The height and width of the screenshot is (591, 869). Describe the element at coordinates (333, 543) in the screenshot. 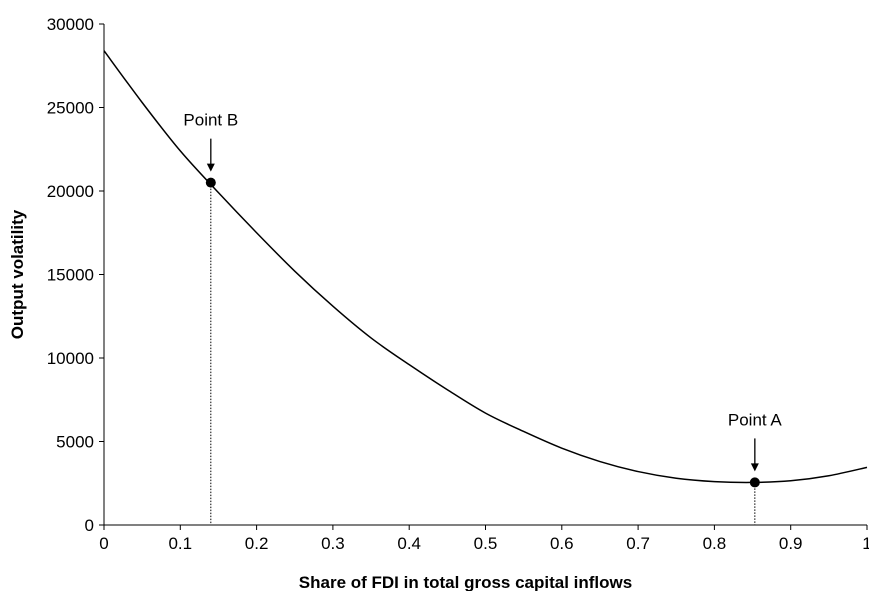

I see `x-tick-label: 0.3` at that location.